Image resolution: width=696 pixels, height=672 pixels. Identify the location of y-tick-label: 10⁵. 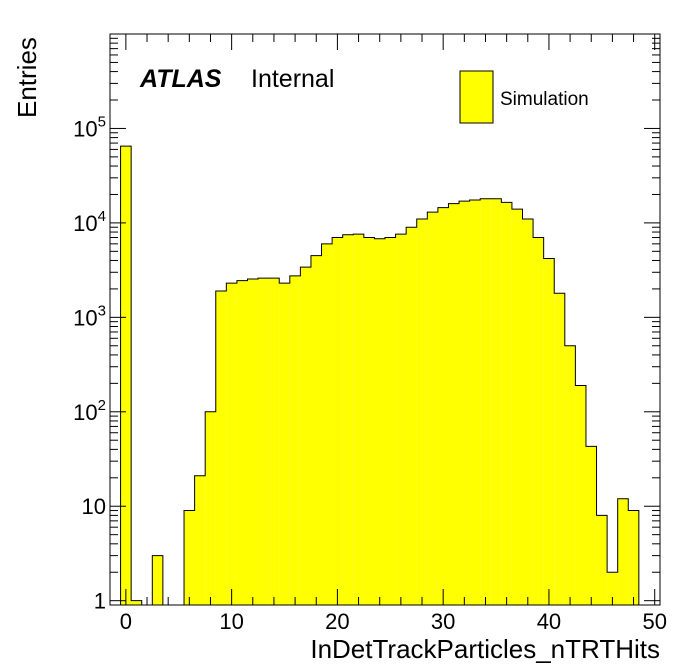
(89, 127).